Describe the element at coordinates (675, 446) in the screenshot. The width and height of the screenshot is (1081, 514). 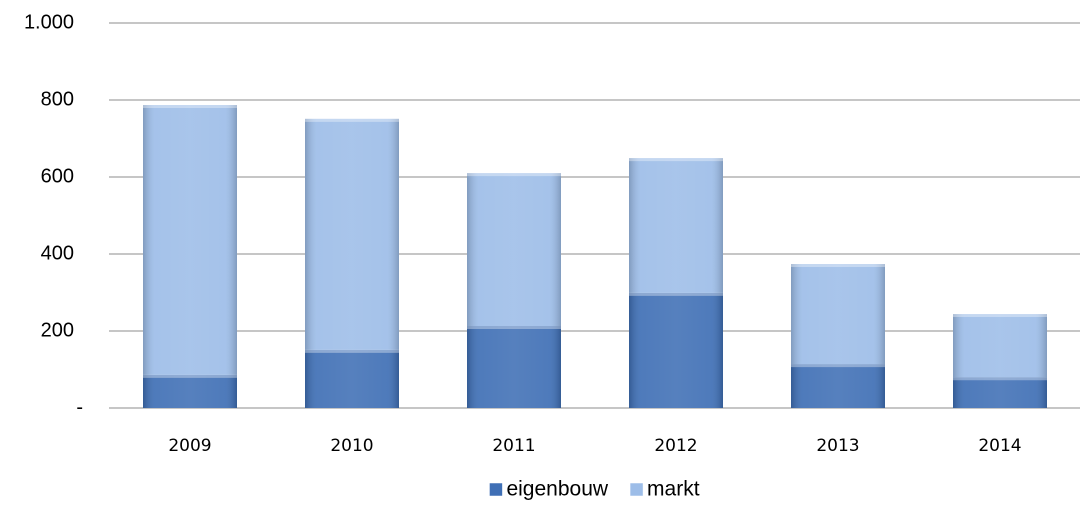
I see `x-tick-label: 2012` at that location.